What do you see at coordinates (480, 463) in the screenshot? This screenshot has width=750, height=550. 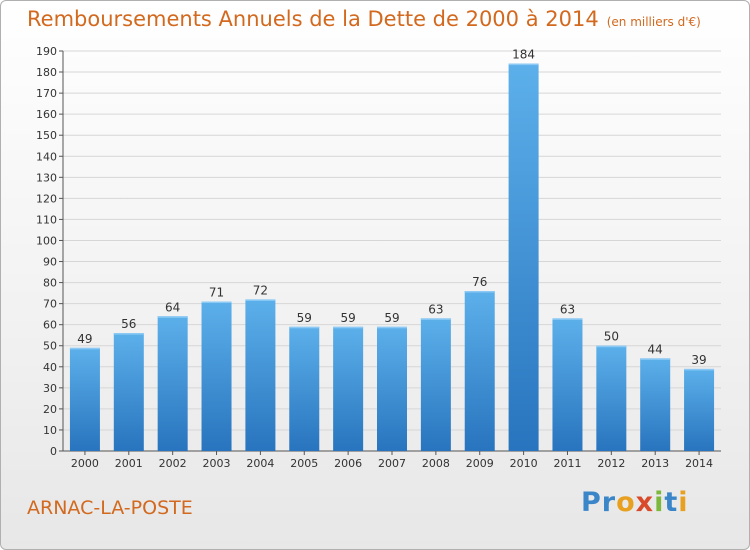 I see `x-tick-label-2009: 2009` at bounding box center [480, 463].